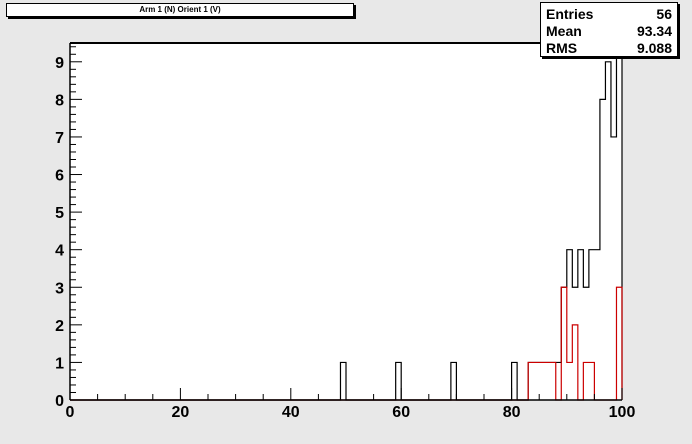  Describe the element at coordinates (59, 100) in the screenshot. I see `y-tick-label: 8` at that location.